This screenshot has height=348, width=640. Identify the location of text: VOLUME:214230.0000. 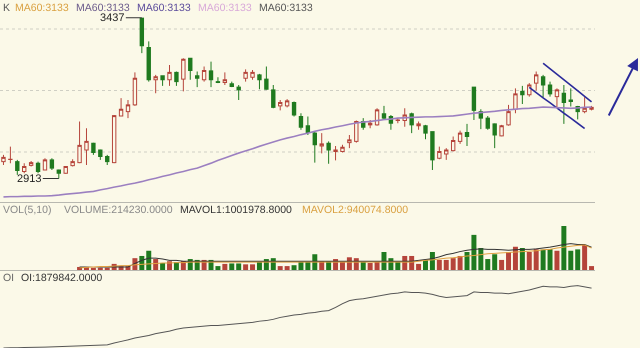
(118, 210).